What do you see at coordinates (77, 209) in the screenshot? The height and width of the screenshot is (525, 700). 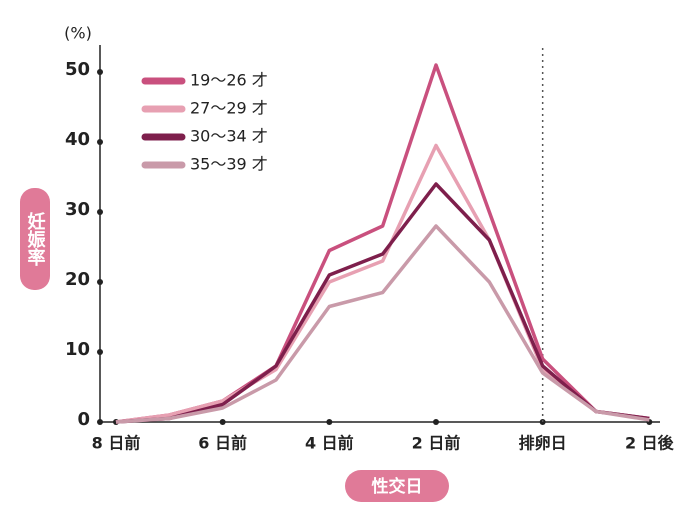 I see `y-tick-label: 30` at bounding box center [77, 209].